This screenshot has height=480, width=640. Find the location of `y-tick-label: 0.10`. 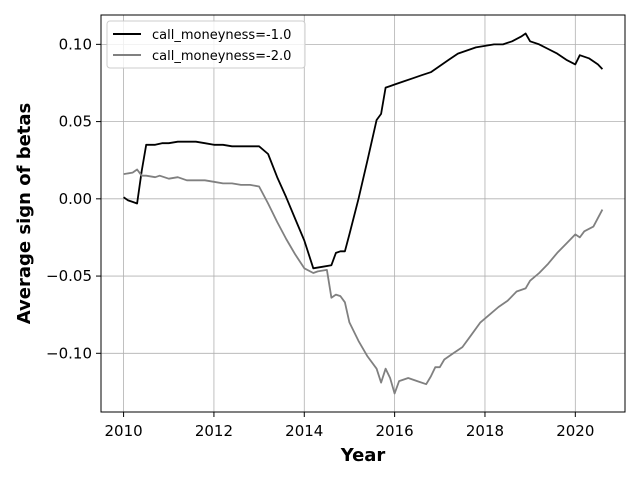

y-tick-label: 0.10 is located at coordinates (75, 44).